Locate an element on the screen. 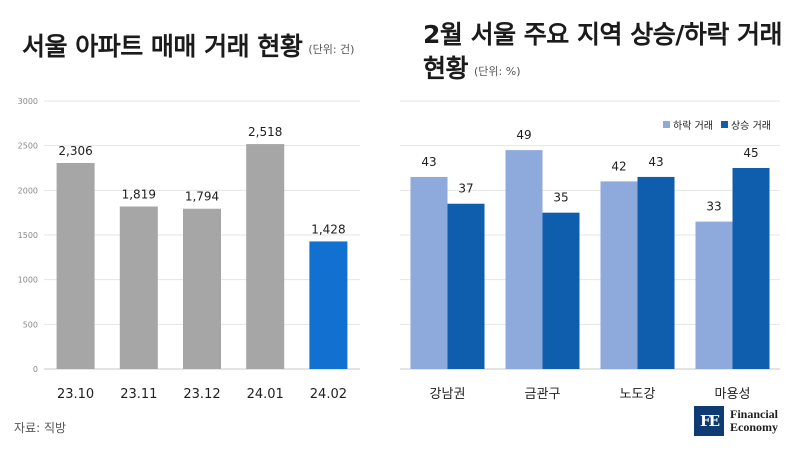 This screenshot has height=450, width=800. right-bar-rising-value-label: 37 is located at coordinates (465, 189).